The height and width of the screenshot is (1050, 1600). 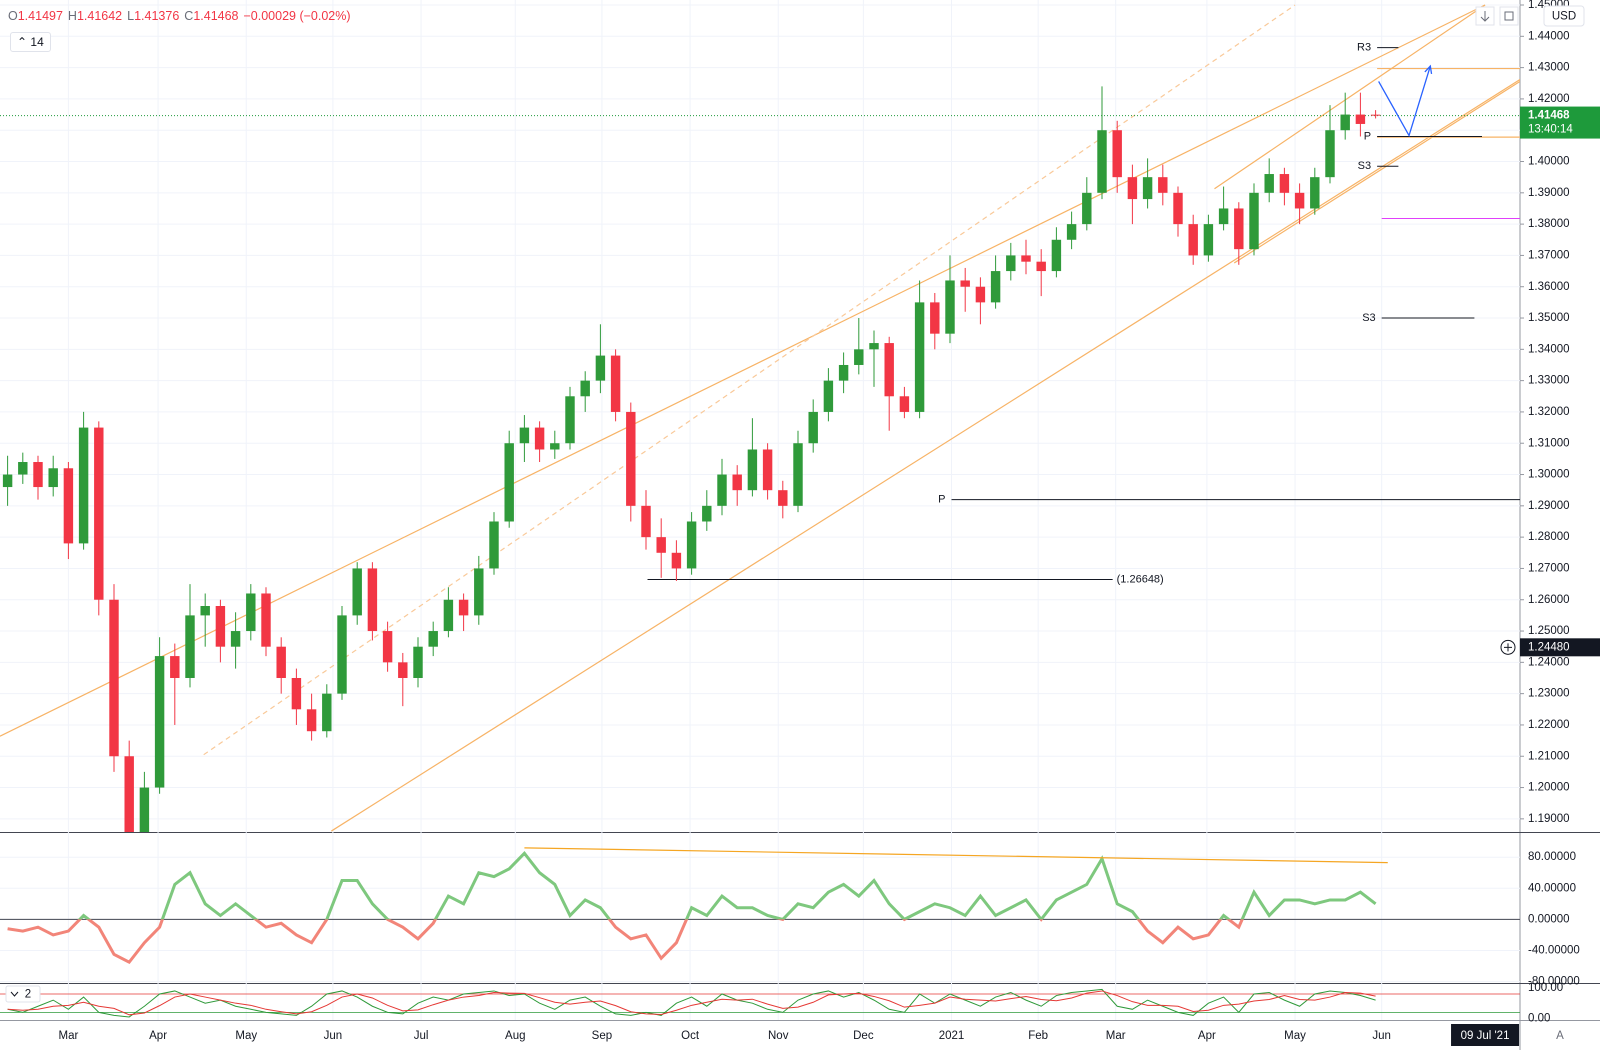 I want to click on x-tick-label: Feb, so click(x=1038, y=1036).